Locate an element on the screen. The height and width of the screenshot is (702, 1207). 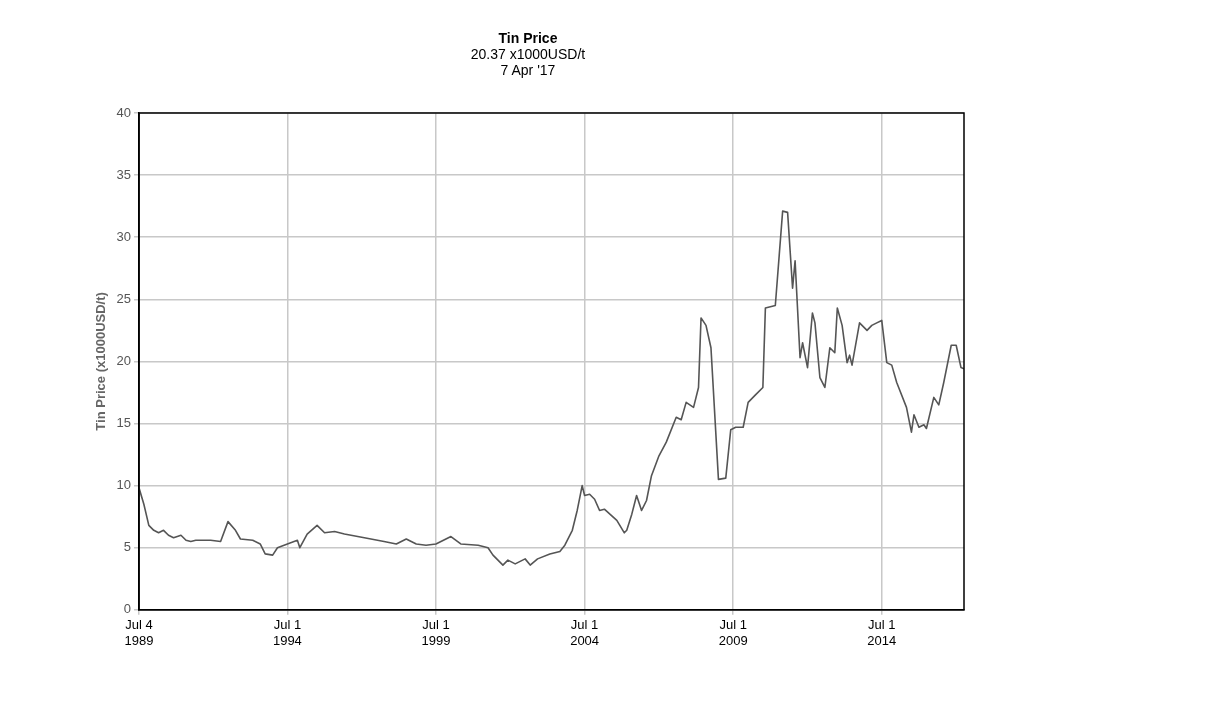
x-tick-label: Jul 1 2004 is located at coordinates (585, 632).